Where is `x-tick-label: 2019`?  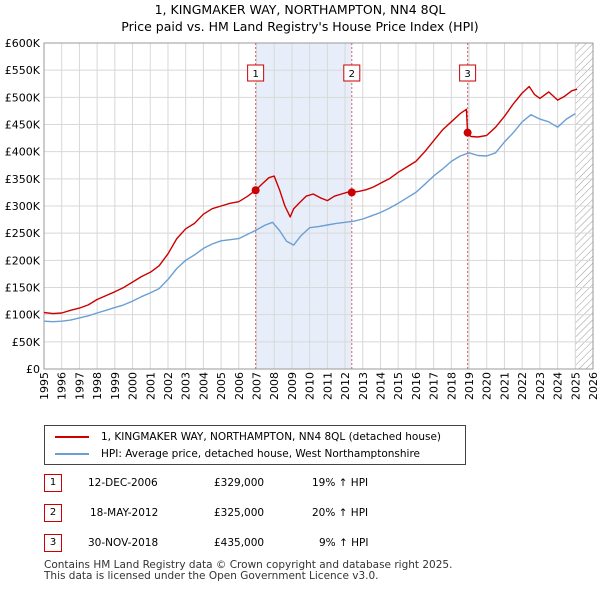
x-tick-label: 2019 is located at coordinates (469, 386).